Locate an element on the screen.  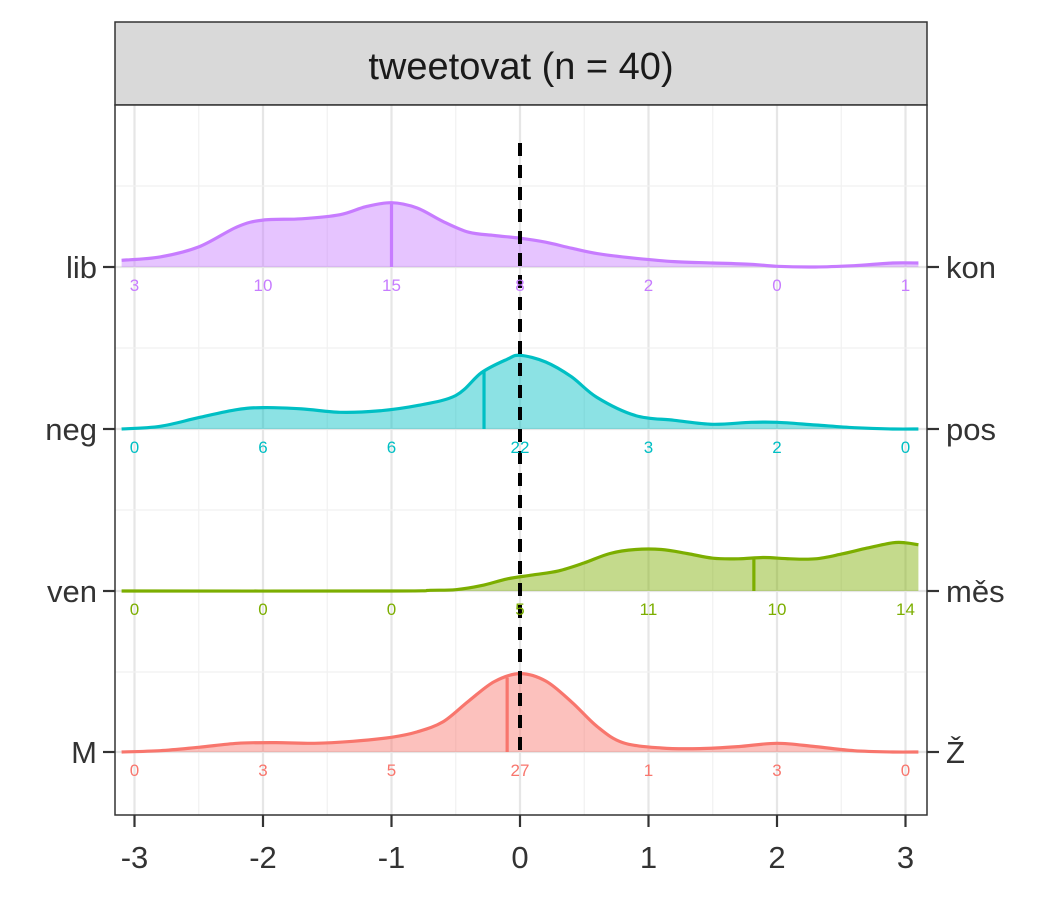
x-tick-label: -2 is located at coordinates (263, 857).